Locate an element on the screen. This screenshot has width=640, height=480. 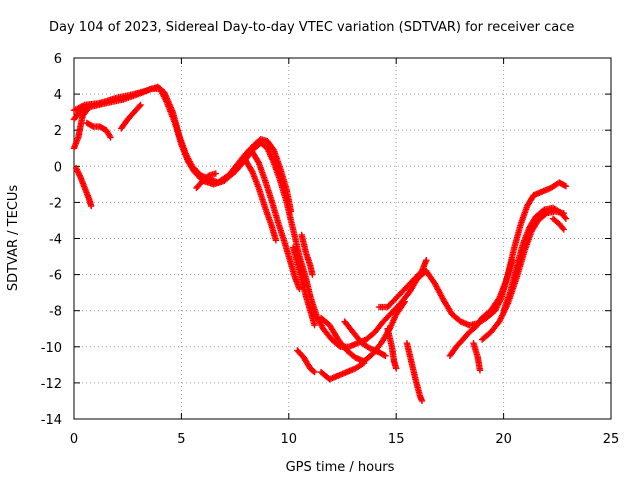
y-tick-label: 6 is located at coordinates (58, 59).